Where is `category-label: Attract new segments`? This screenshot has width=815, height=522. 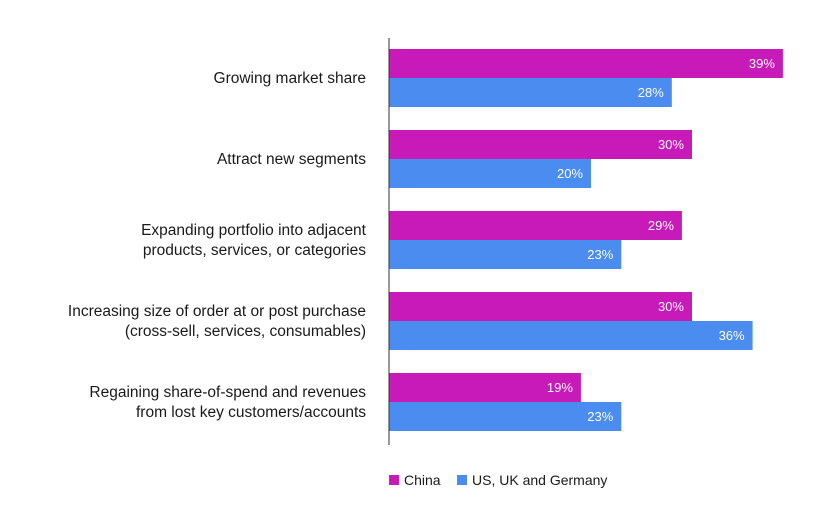
category-label: Attract new segments is located at coordinates (291, 159).